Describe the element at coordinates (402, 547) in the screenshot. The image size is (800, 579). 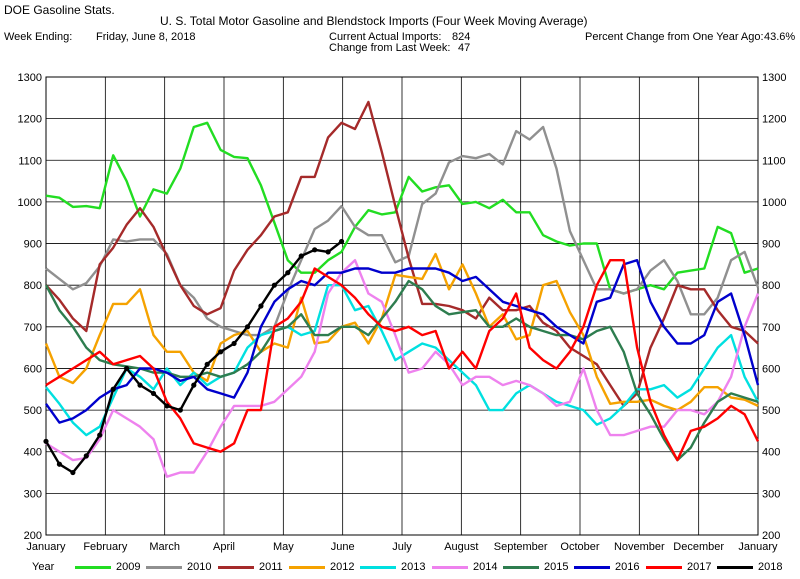
I see `x-tick-label: July` at that location.